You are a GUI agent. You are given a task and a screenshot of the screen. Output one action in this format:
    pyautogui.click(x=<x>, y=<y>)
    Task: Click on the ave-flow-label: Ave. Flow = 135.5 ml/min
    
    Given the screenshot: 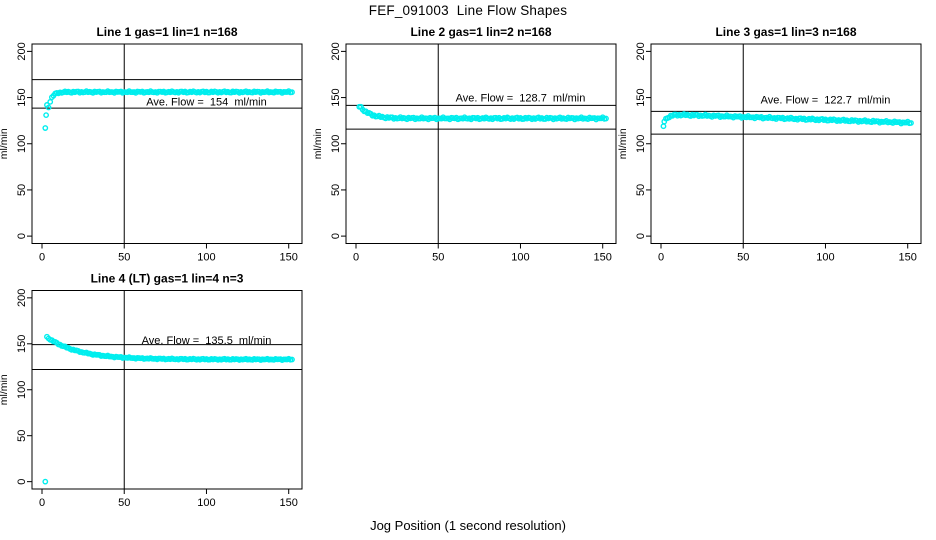 What is the action you would take?
    pyautogui.click(x=207, y=341)
    